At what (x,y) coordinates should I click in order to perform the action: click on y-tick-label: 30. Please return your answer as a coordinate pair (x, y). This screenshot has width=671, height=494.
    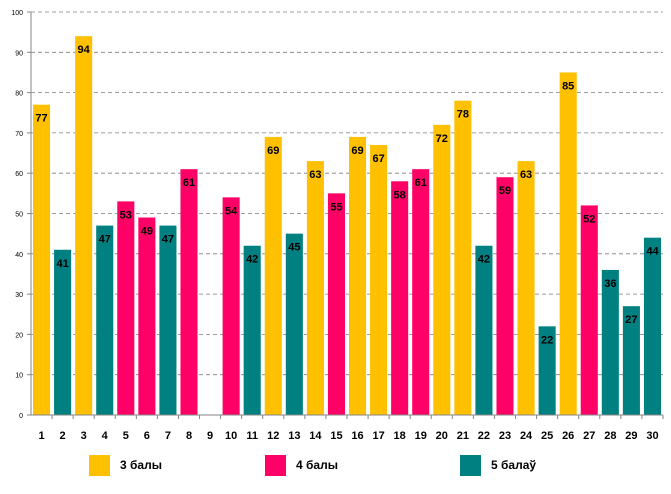
    Looking at the image, I should click on (19, 295).